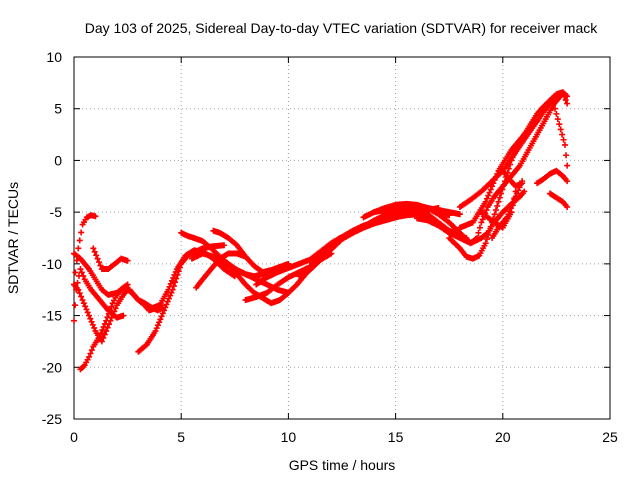  What do you see at coordinates (52, 316) in the screenshot?
I see `y-tick-label: -15` at bounding box center [52, 316].